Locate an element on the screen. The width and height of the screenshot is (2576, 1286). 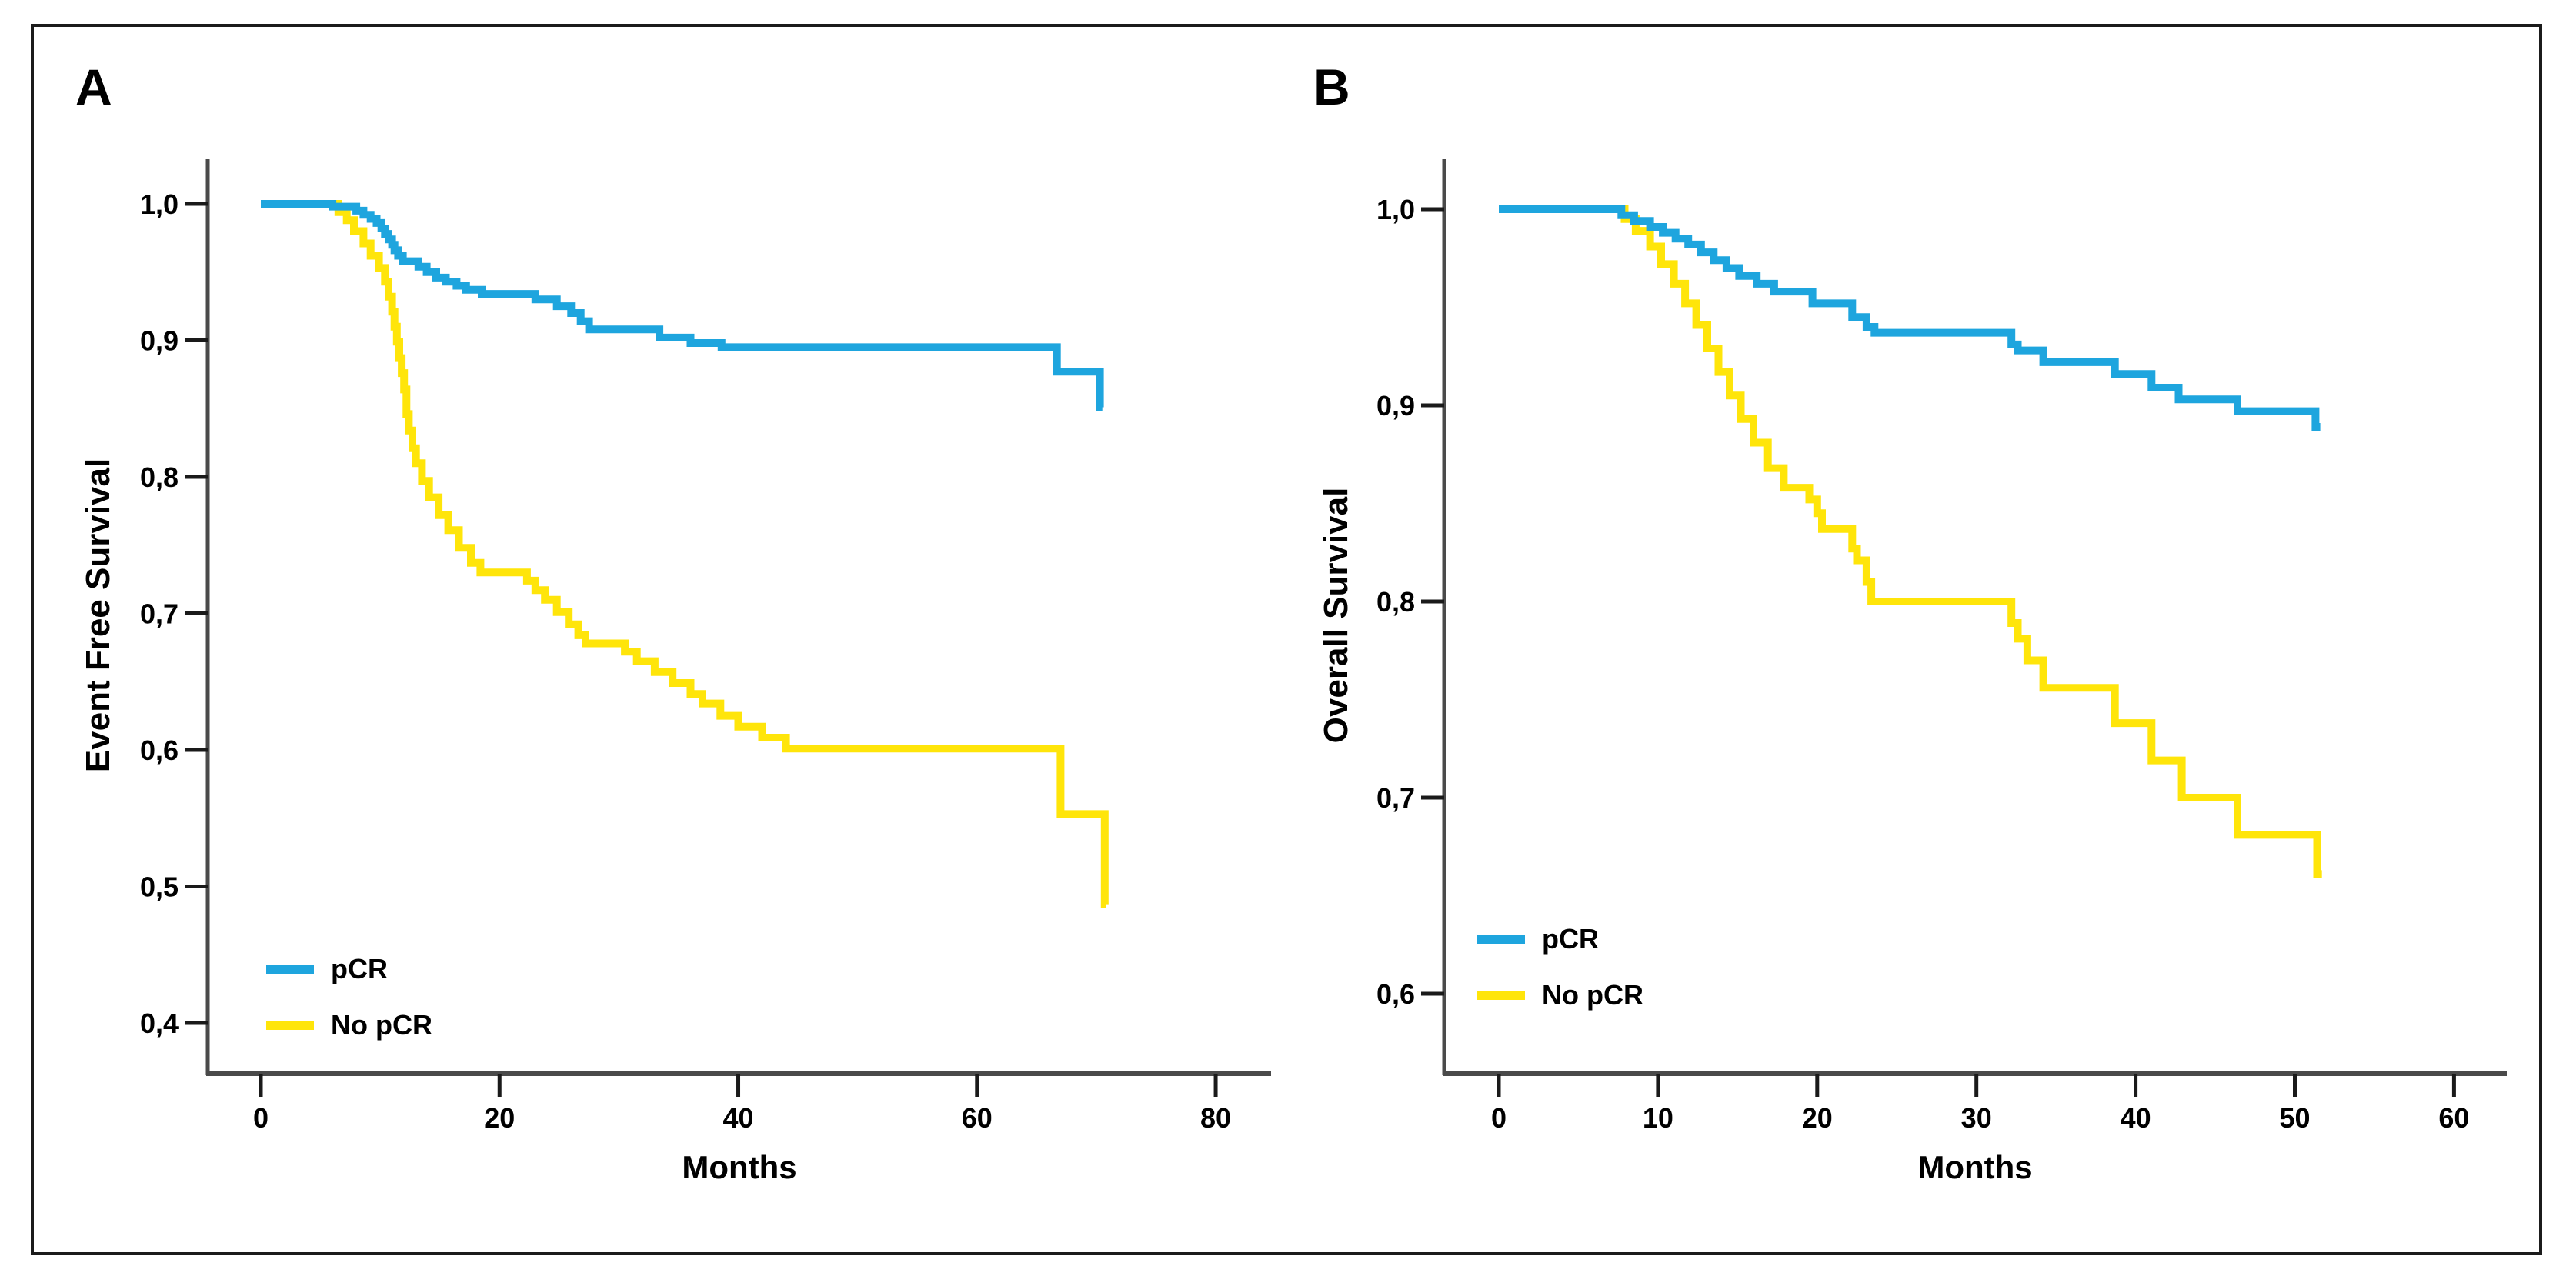
y-tick-label-b: 0,8 is located at coordinates (1395, 602).